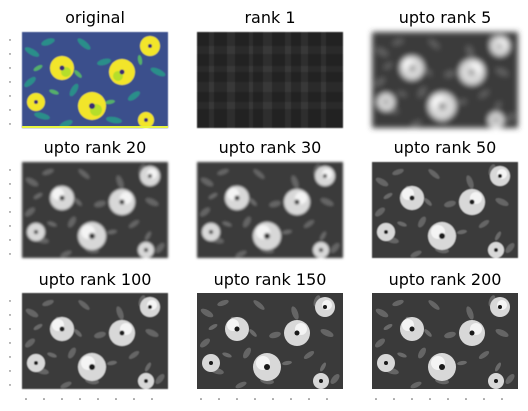  Describe the element at coordinates (445, 17) in the screenshot. I see `panel-title-2: upto rank 5` at that location.